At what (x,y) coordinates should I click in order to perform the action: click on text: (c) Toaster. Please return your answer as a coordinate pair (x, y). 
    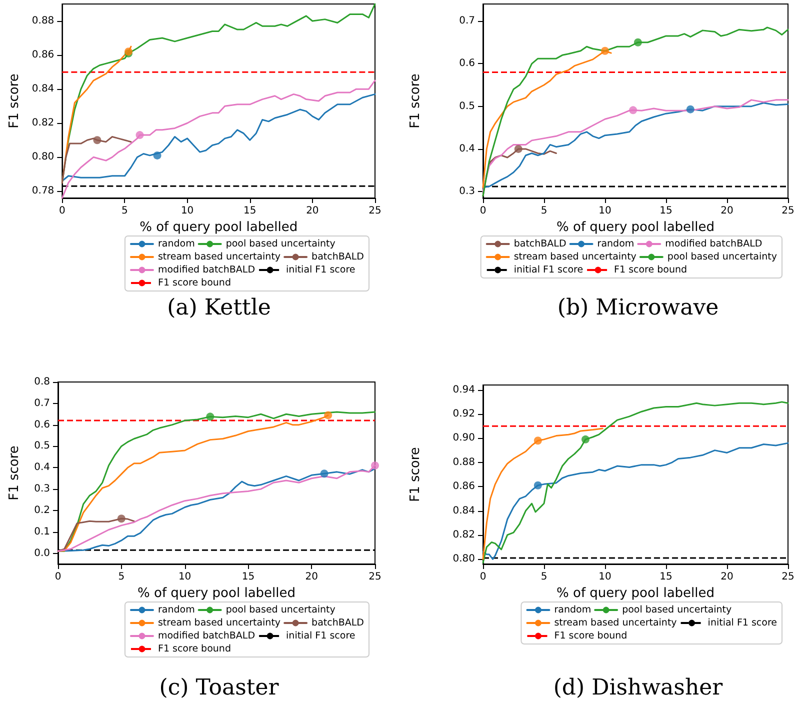
    Looking at the image, I should click on (219, 688).